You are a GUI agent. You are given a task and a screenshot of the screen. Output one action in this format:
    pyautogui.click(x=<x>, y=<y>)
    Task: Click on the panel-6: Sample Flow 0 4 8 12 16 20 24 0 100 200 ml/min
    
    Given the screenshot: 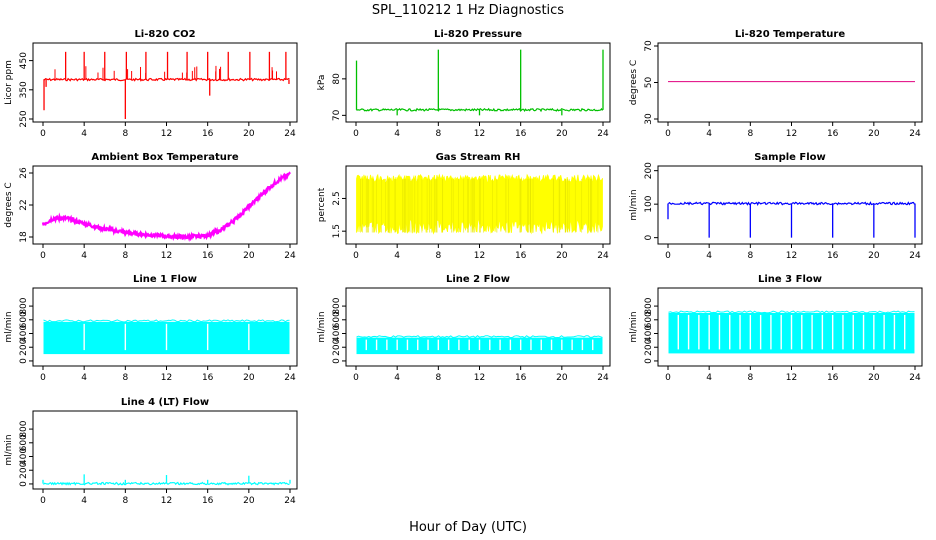 What is the action you would take?
    pyautogui.click(x=776, y=206)
    